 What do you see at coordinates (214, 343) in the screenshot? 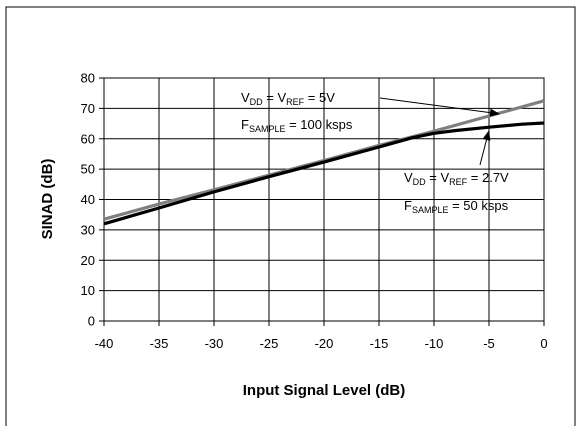
I see `x-tick-label: -30` at bounding box center [214, 343].